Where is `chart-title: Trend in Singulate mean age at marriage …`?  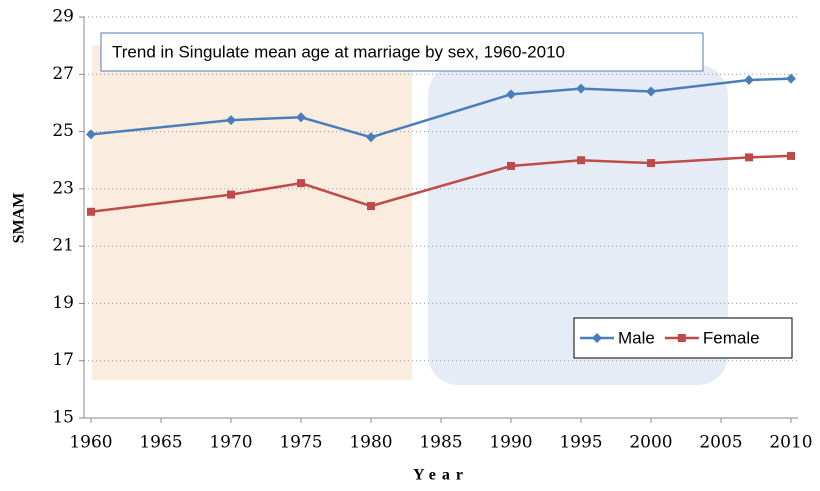 chart-title: Trend in Singulate mean age at marriage … is located at coordinates (338, 51).